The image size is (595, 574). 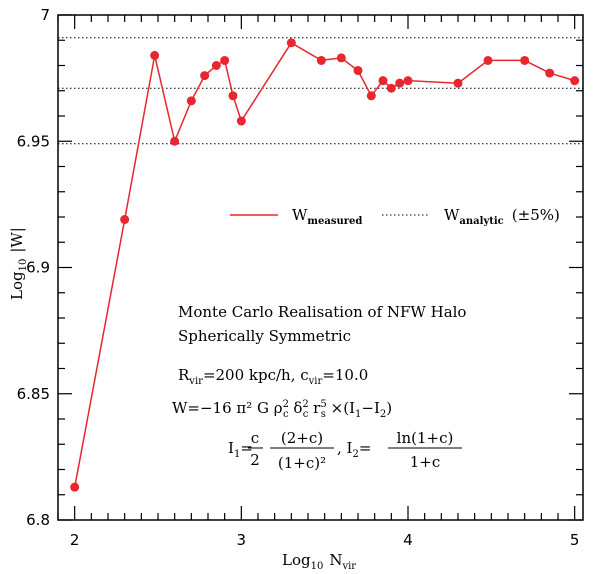 What do you see at coordinates (302, 438) in the screenshot?
I see `svg-text: (2+c)` at bounding box center [302, 438].